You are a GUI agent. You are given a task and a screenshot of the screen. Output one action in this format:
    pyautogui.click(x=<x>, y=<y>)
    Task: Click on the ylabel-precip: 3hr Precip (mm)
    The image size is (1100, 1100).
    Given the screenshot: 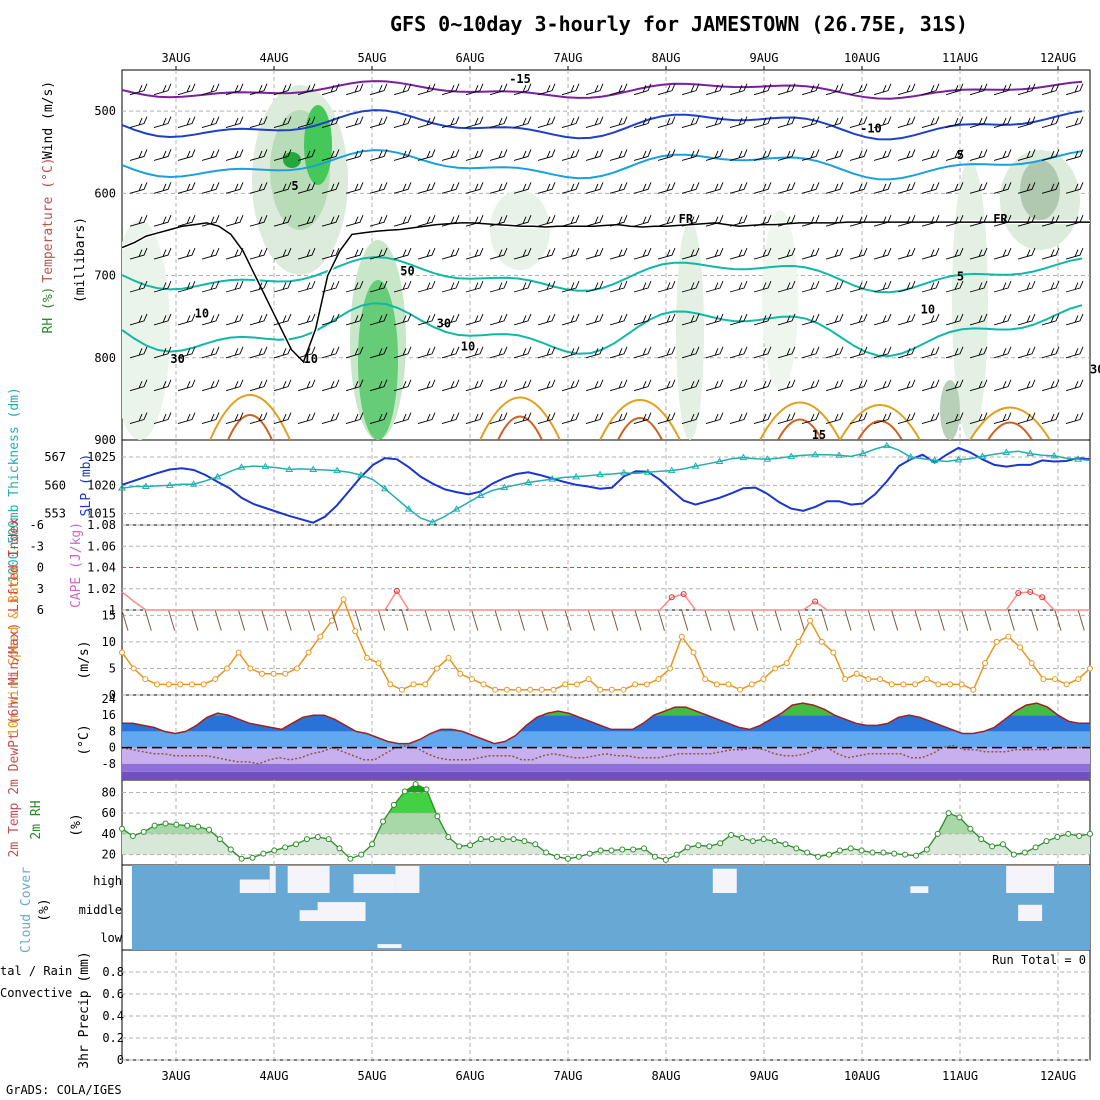 What is the action you would take?
    pyautogui.click(x=84, y=1009)
    